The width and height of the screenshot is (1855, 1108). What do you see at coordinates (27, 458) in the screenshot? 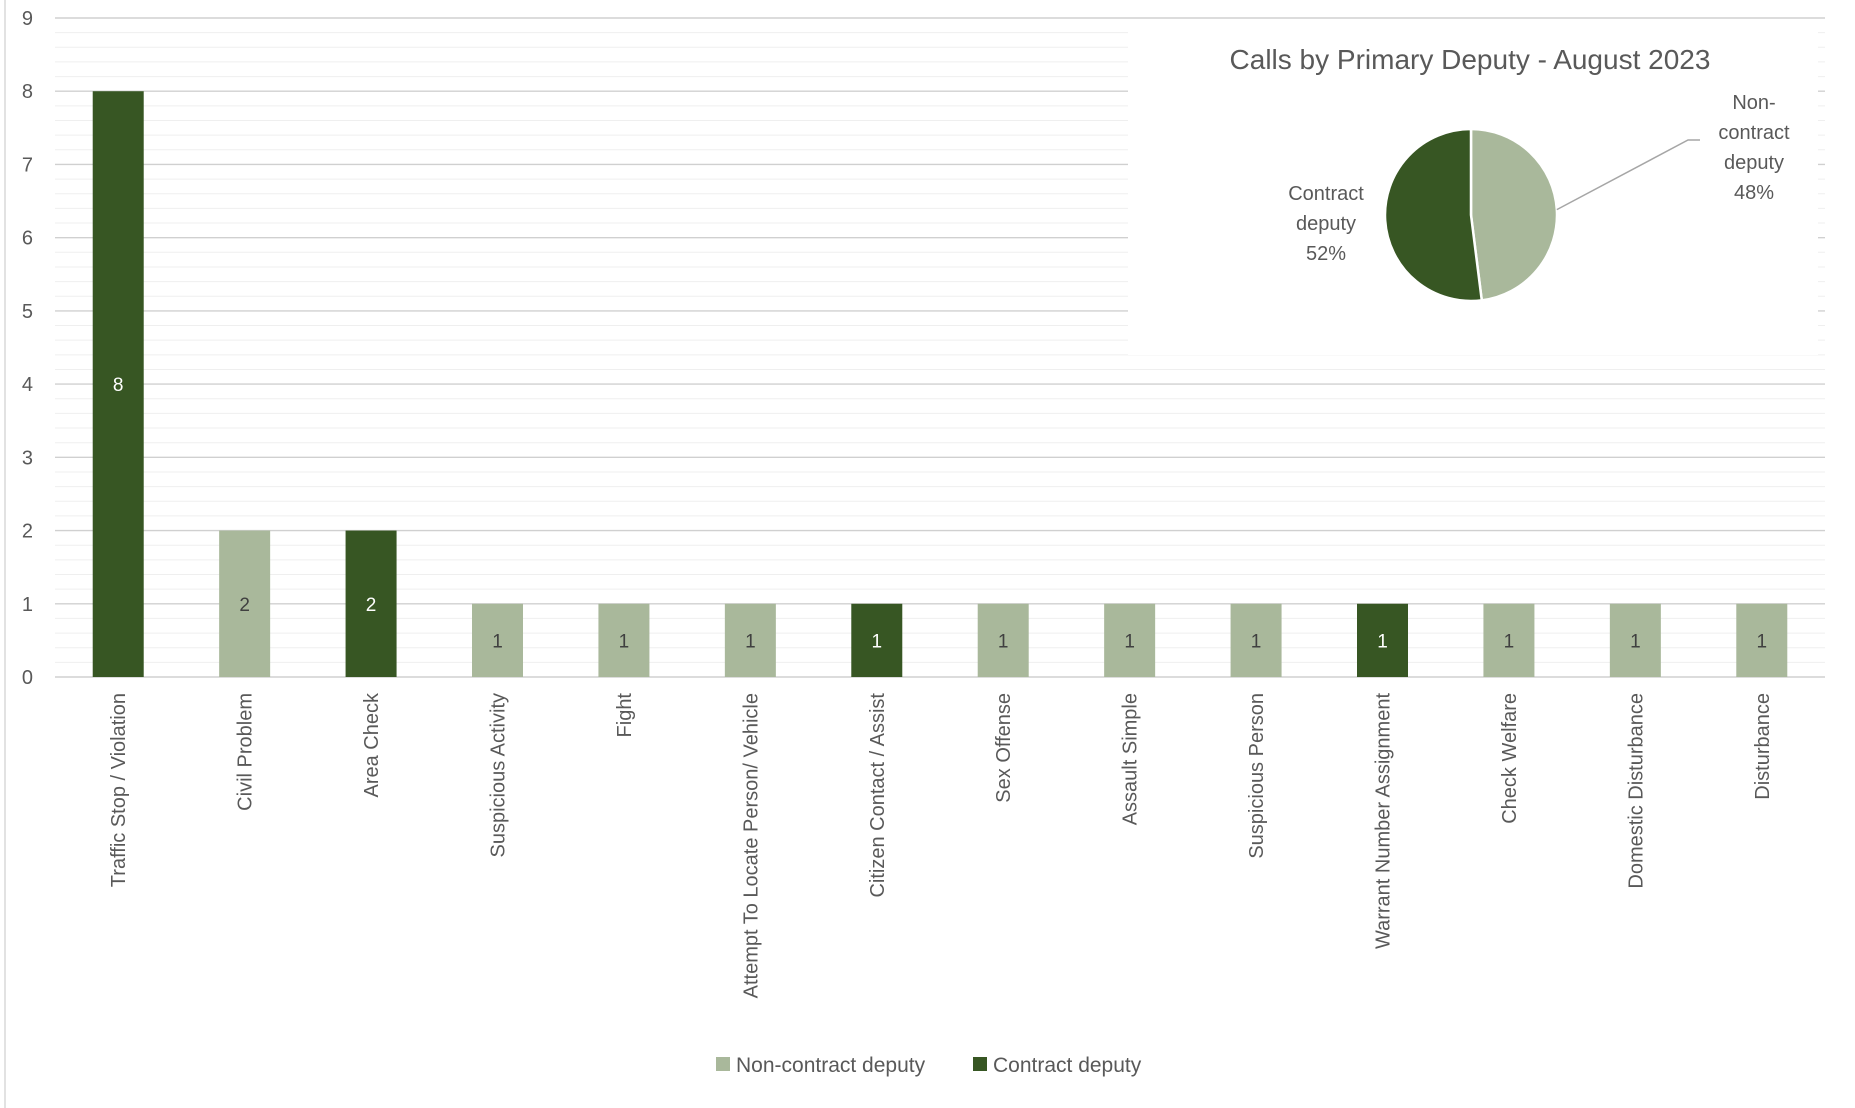
I see `y-tick-label: 3` at bounding box center [27, 458].